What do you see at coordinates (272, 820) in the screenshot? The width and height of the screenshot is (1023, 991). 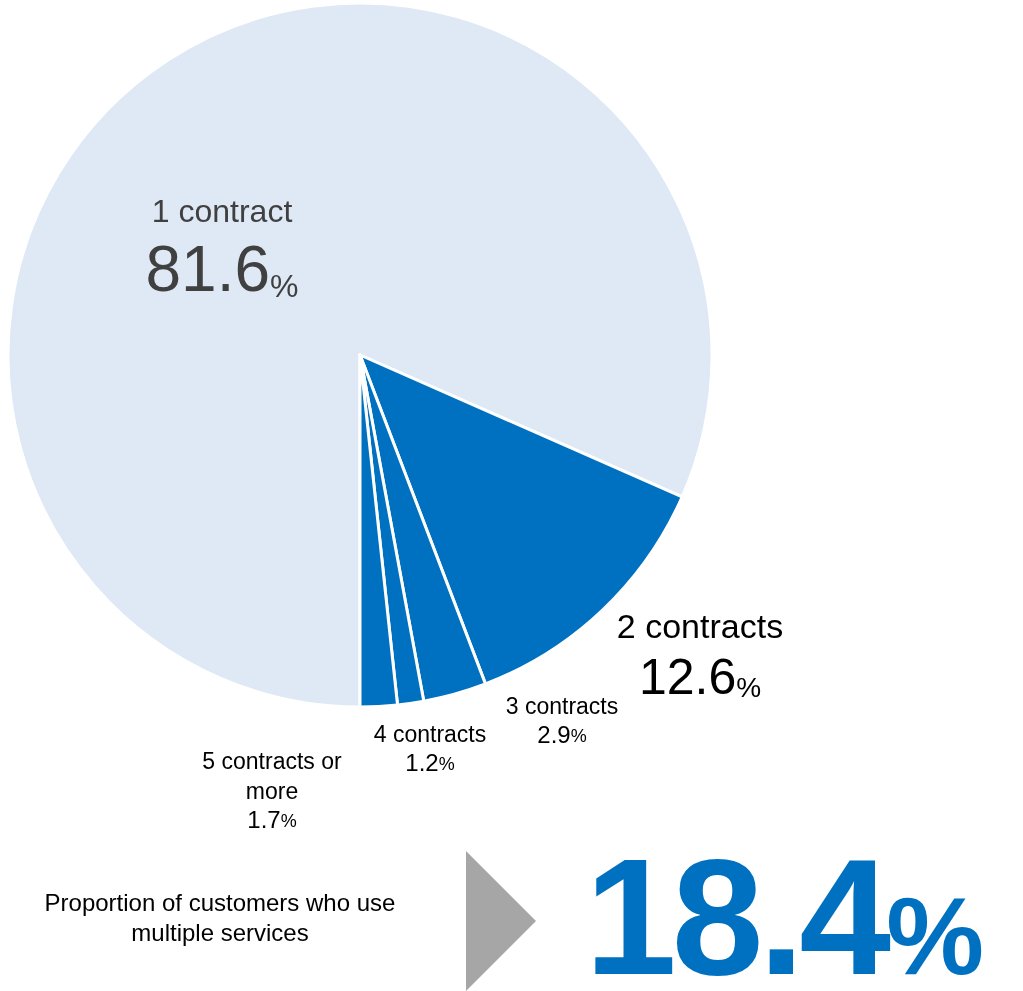 I see `data-label: 1.7%` at bounding box center [272, 820].